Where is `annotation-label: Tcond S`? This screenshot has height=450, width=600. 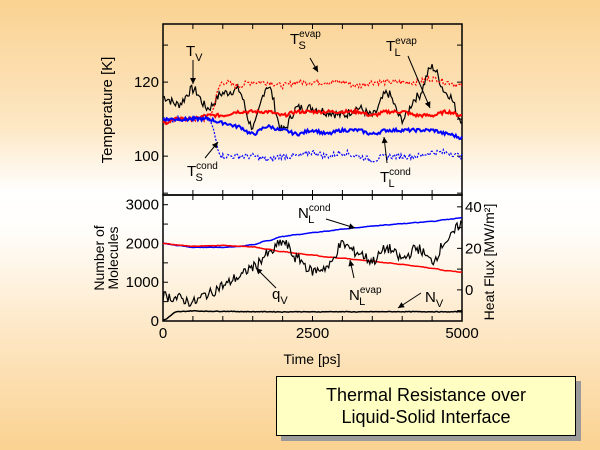 annotation-label: Tcond S is located at coordinates (202, 172).